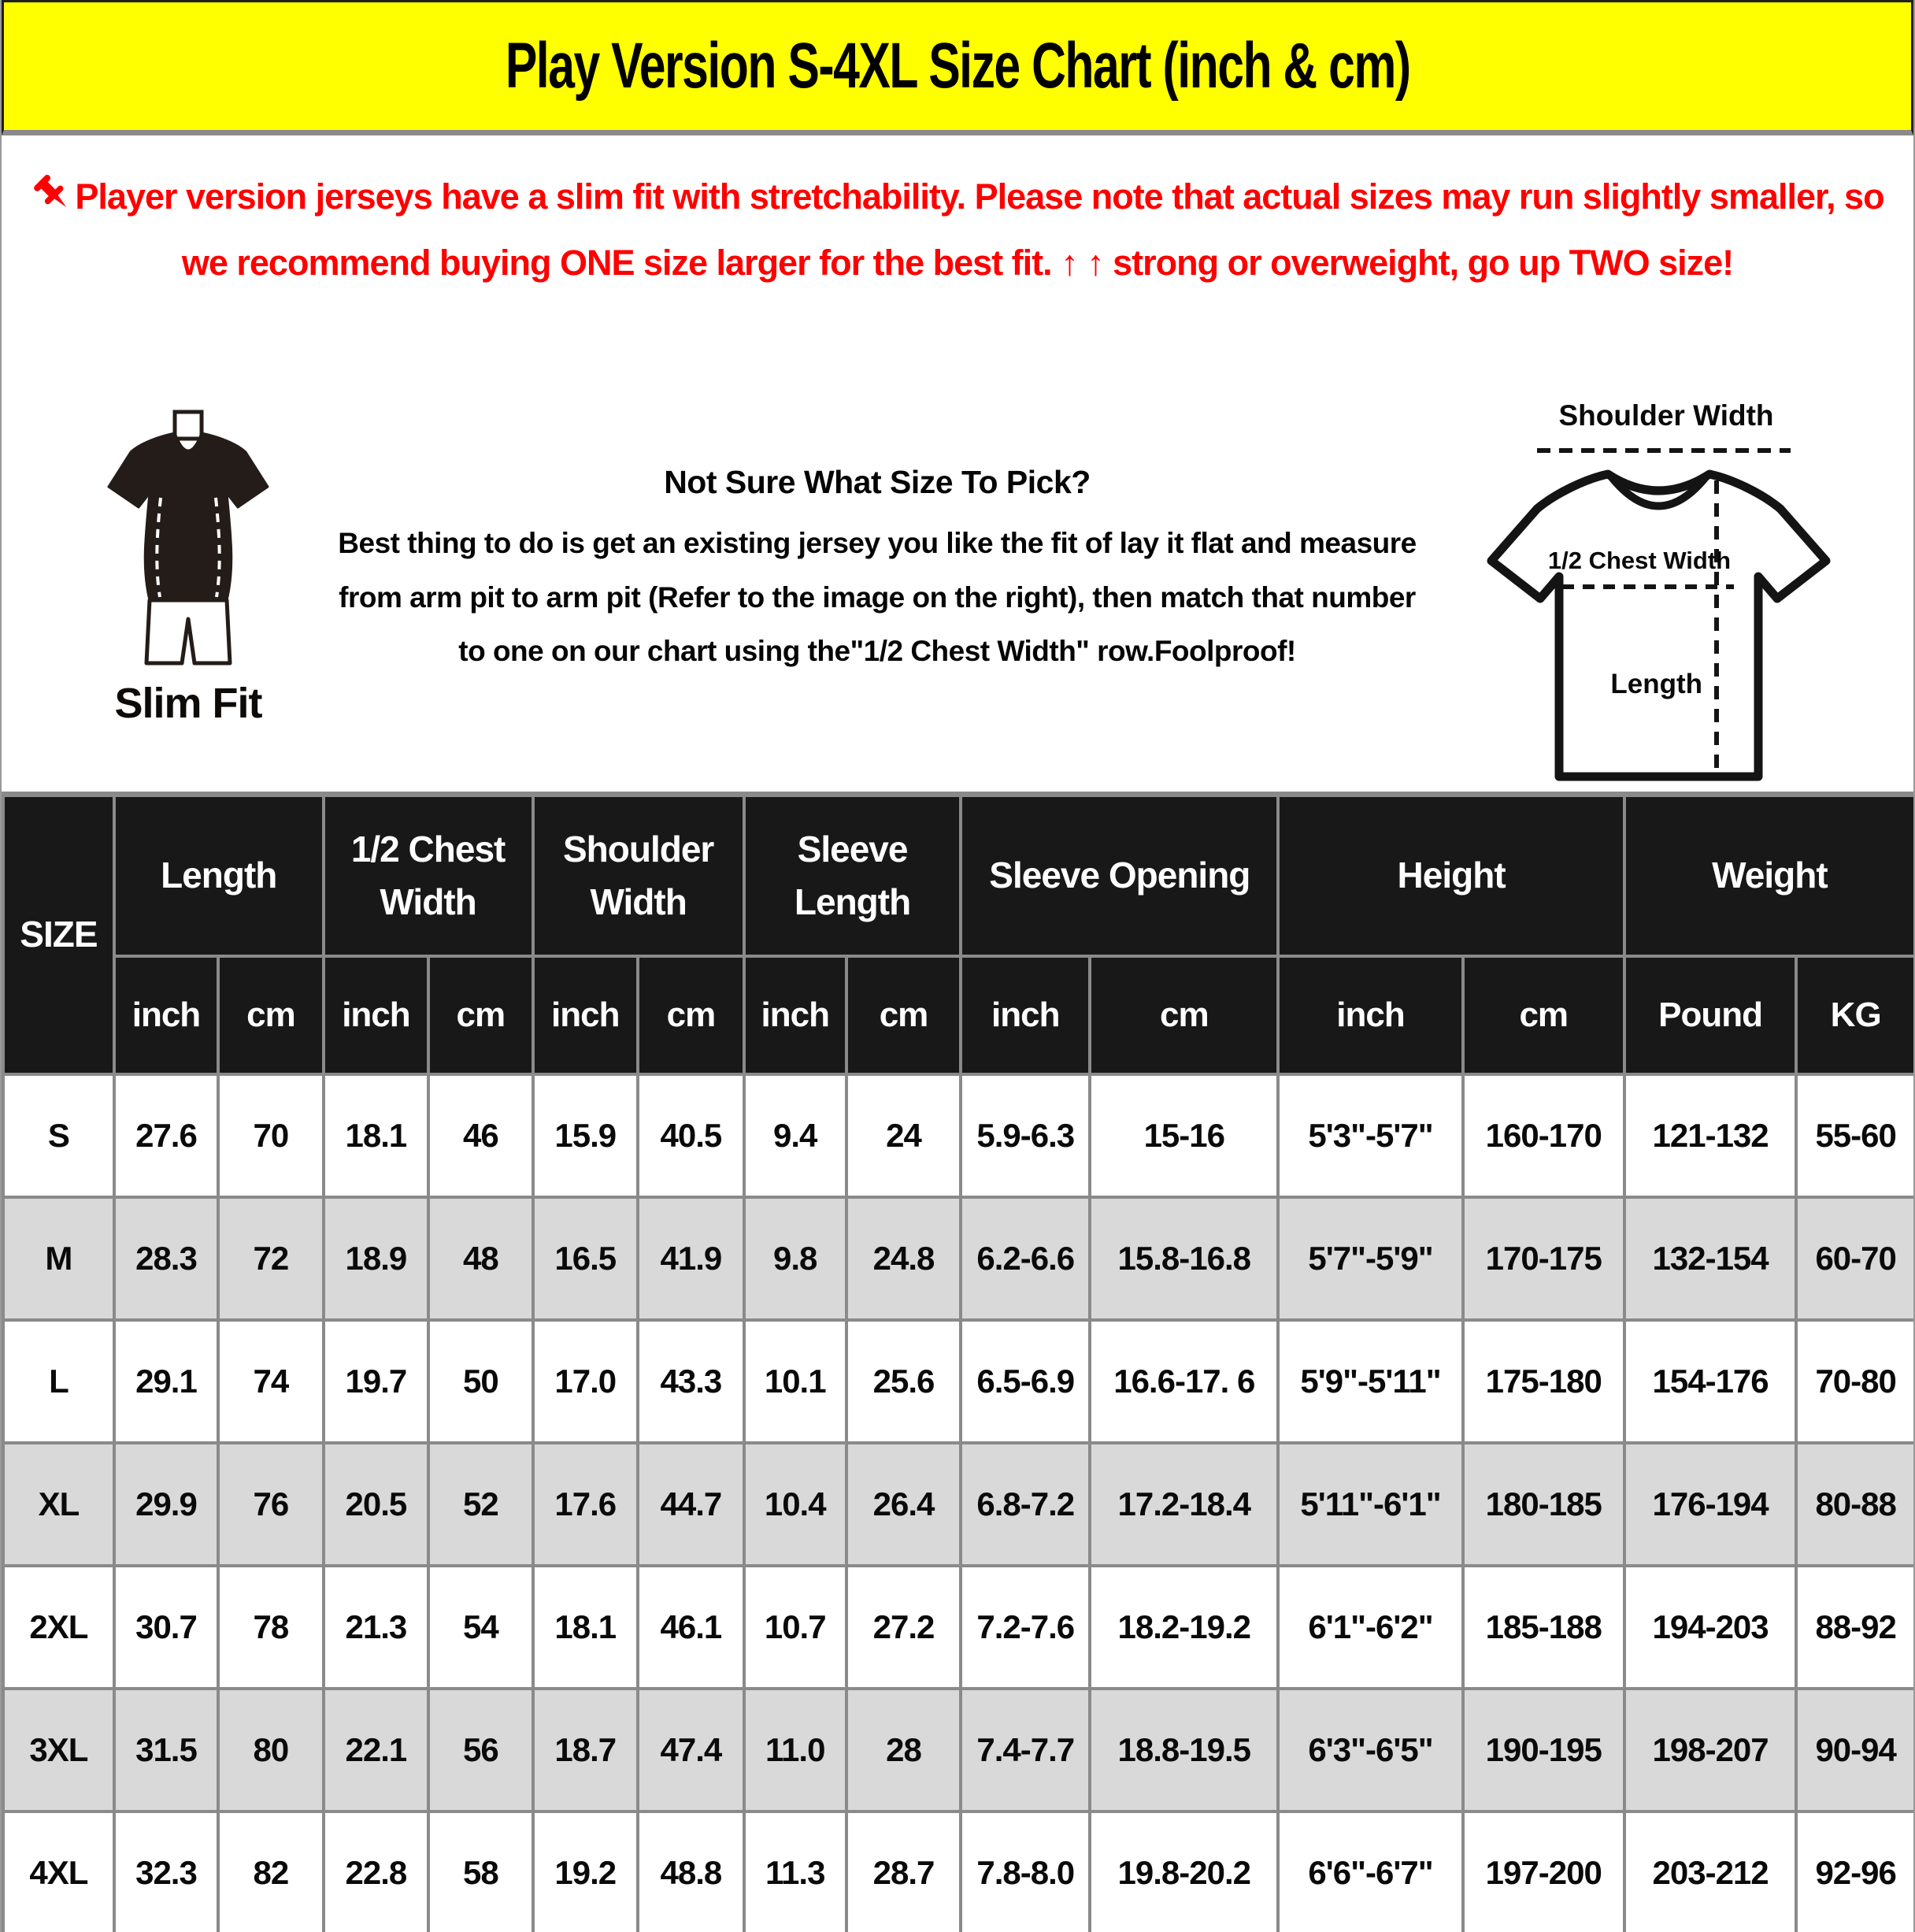  I want to click on value-cell: 50, so click(481, 1381).